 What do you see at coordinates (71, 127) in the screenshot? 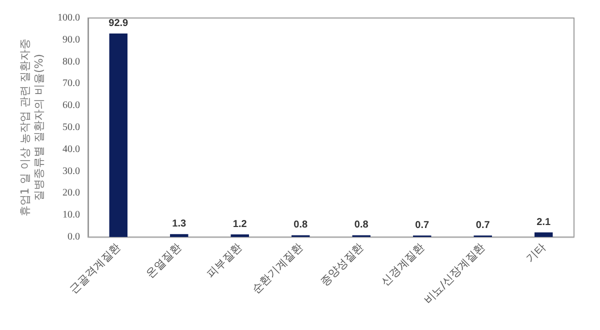
I see `y-tick-label: 50.0` at bounding box center [71, 127].